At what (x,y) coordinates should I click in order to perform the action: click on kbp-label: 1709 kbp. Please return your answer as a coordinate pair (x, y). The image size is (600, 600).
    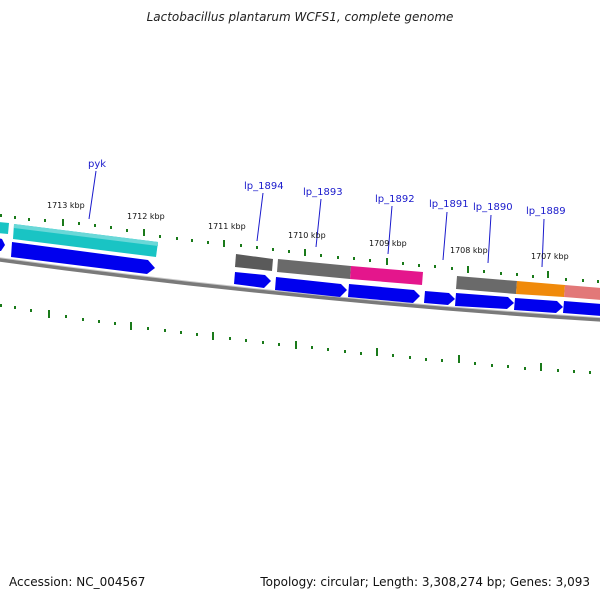
    Looking at the image, I should click on (388, 243).